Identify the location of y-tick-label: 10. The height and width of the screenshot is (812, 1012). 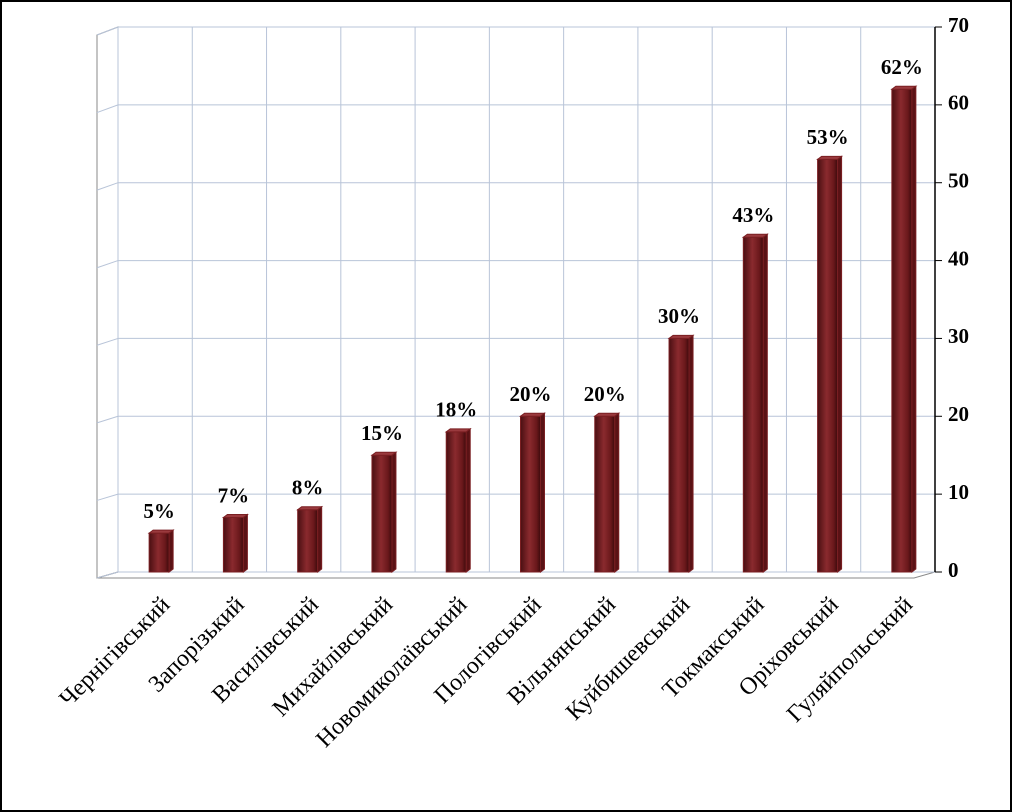
(958, 492).